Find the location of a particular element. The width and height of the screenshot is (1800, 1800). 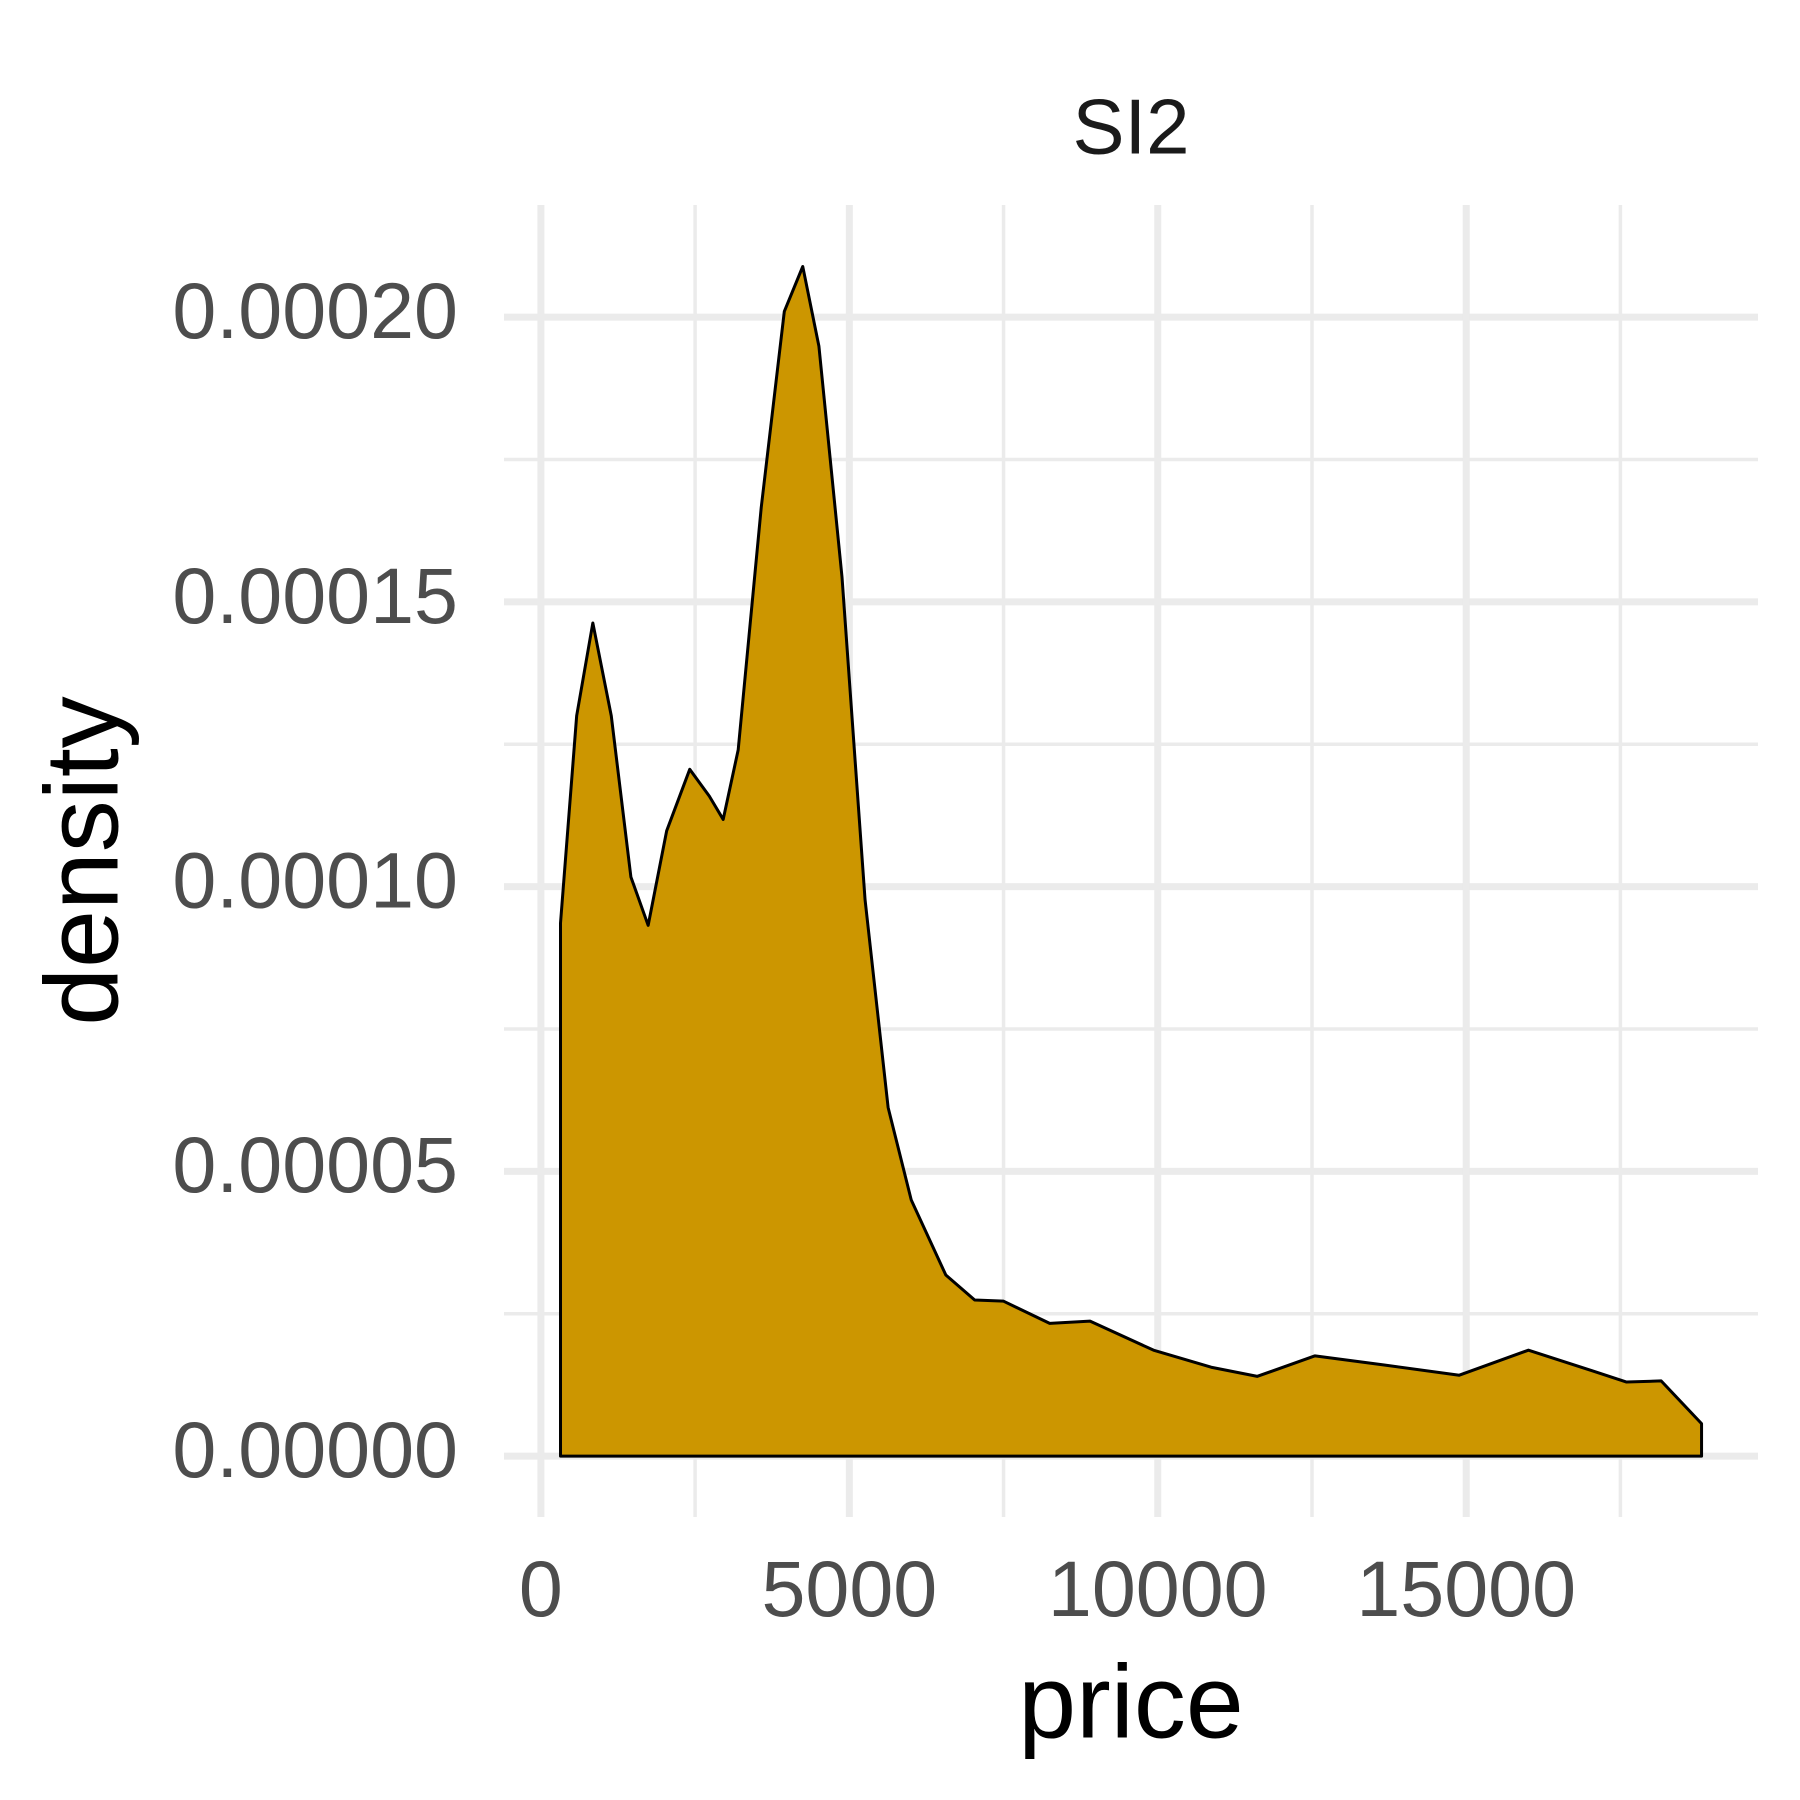

y-tick-label: 0.00020 is located at coordinates (315, 310).